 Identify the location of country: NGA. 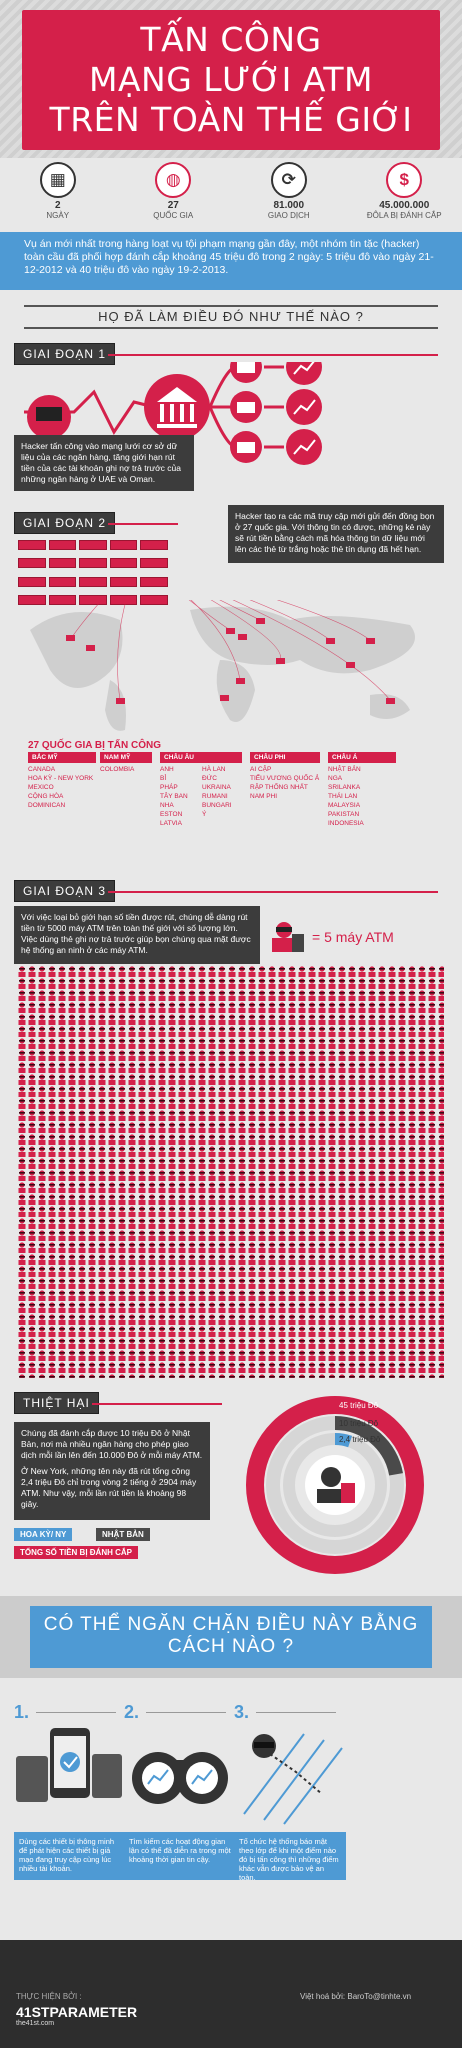
(335, 778).